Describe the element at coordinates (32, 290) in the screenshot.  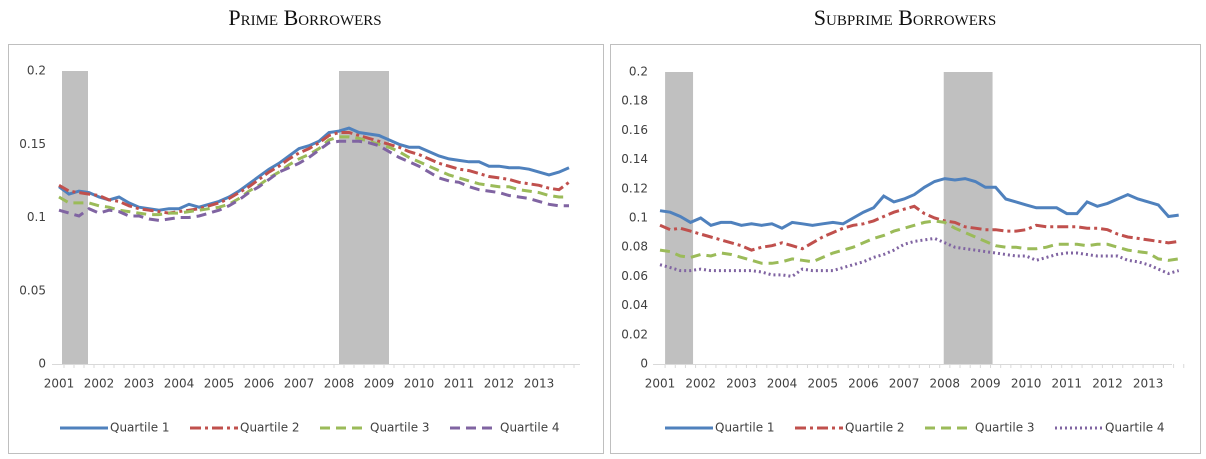
I see `y-tick-label: 0.05` at that location.